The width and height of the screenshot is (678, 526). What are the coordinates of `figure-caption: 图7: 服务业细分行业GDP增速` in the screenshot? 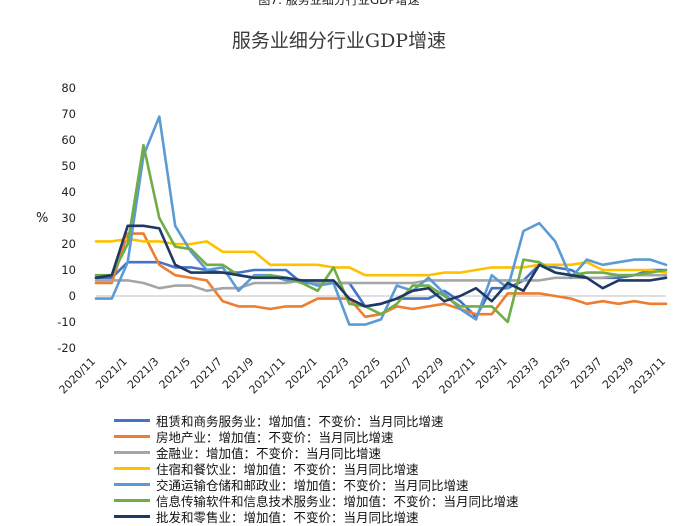 It's located at (339, 3).